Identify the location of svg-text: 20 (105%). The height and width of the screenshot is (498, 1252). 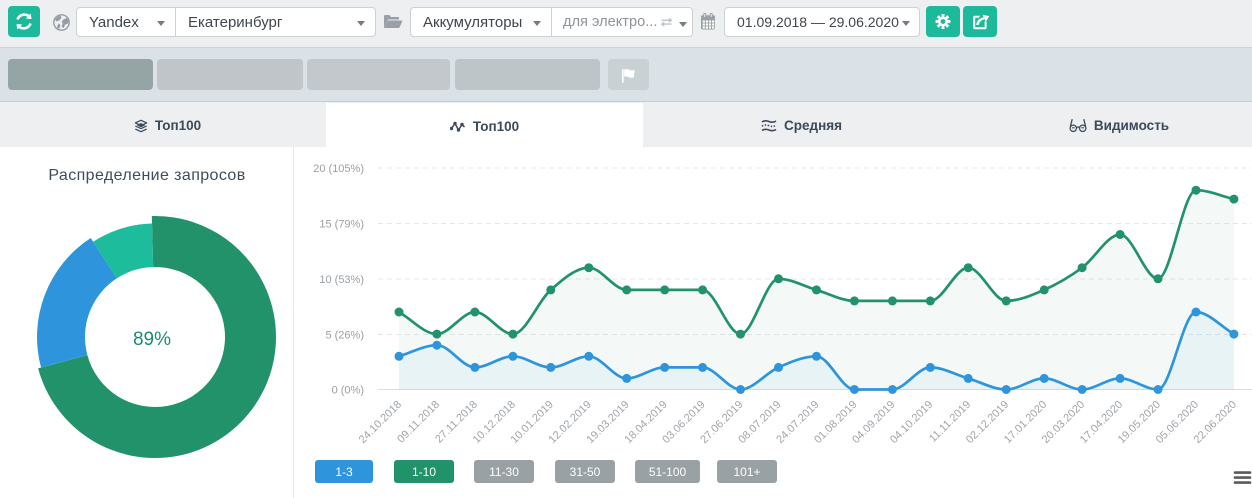
(338, 169).